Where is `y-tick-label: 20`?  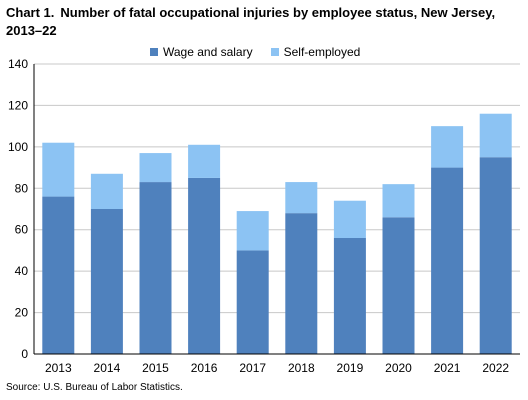 y-tick-label: 20 is located at coordinates (22, 313).